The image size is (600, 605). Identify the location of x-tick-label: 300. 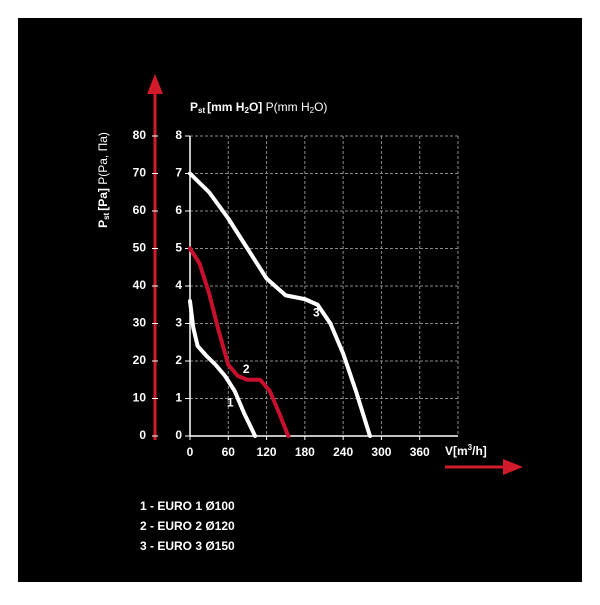
(381, 452).